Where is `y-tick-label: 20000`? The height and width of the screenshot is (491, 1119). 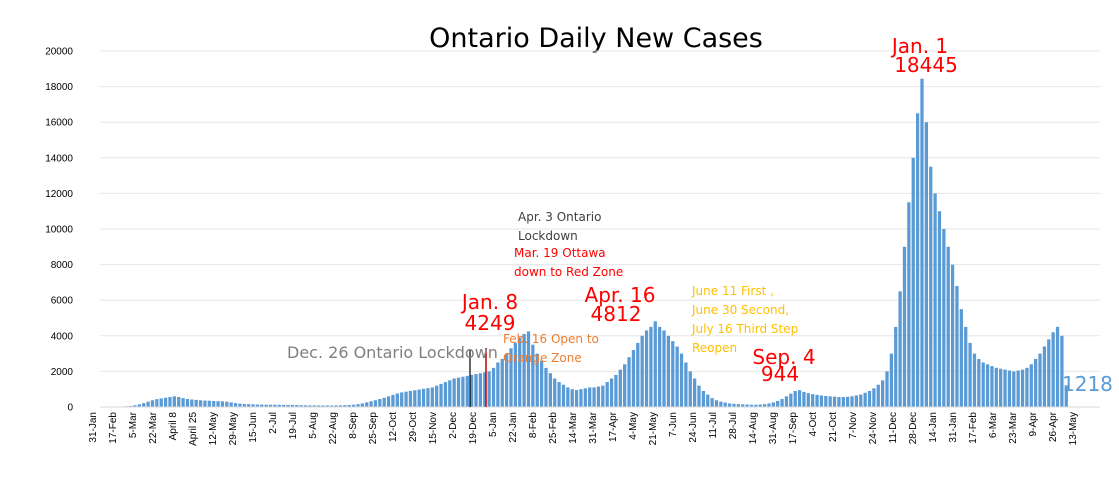 y-tick-label: 20000 is located at coordinates (59, 52).